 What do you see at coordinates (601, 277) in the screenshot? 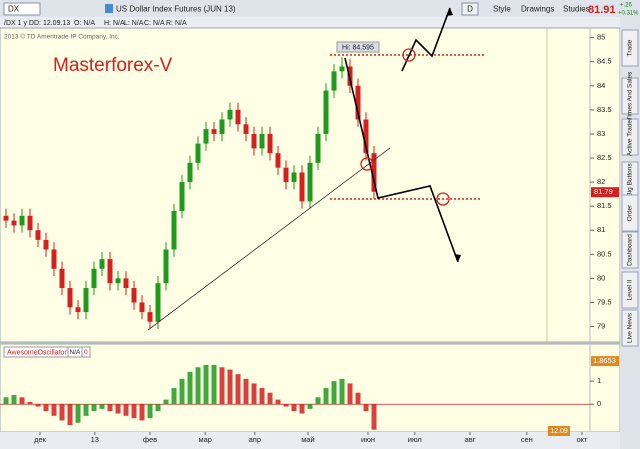
I see `y-tick-label: 80` at bounding box center [601, 277].